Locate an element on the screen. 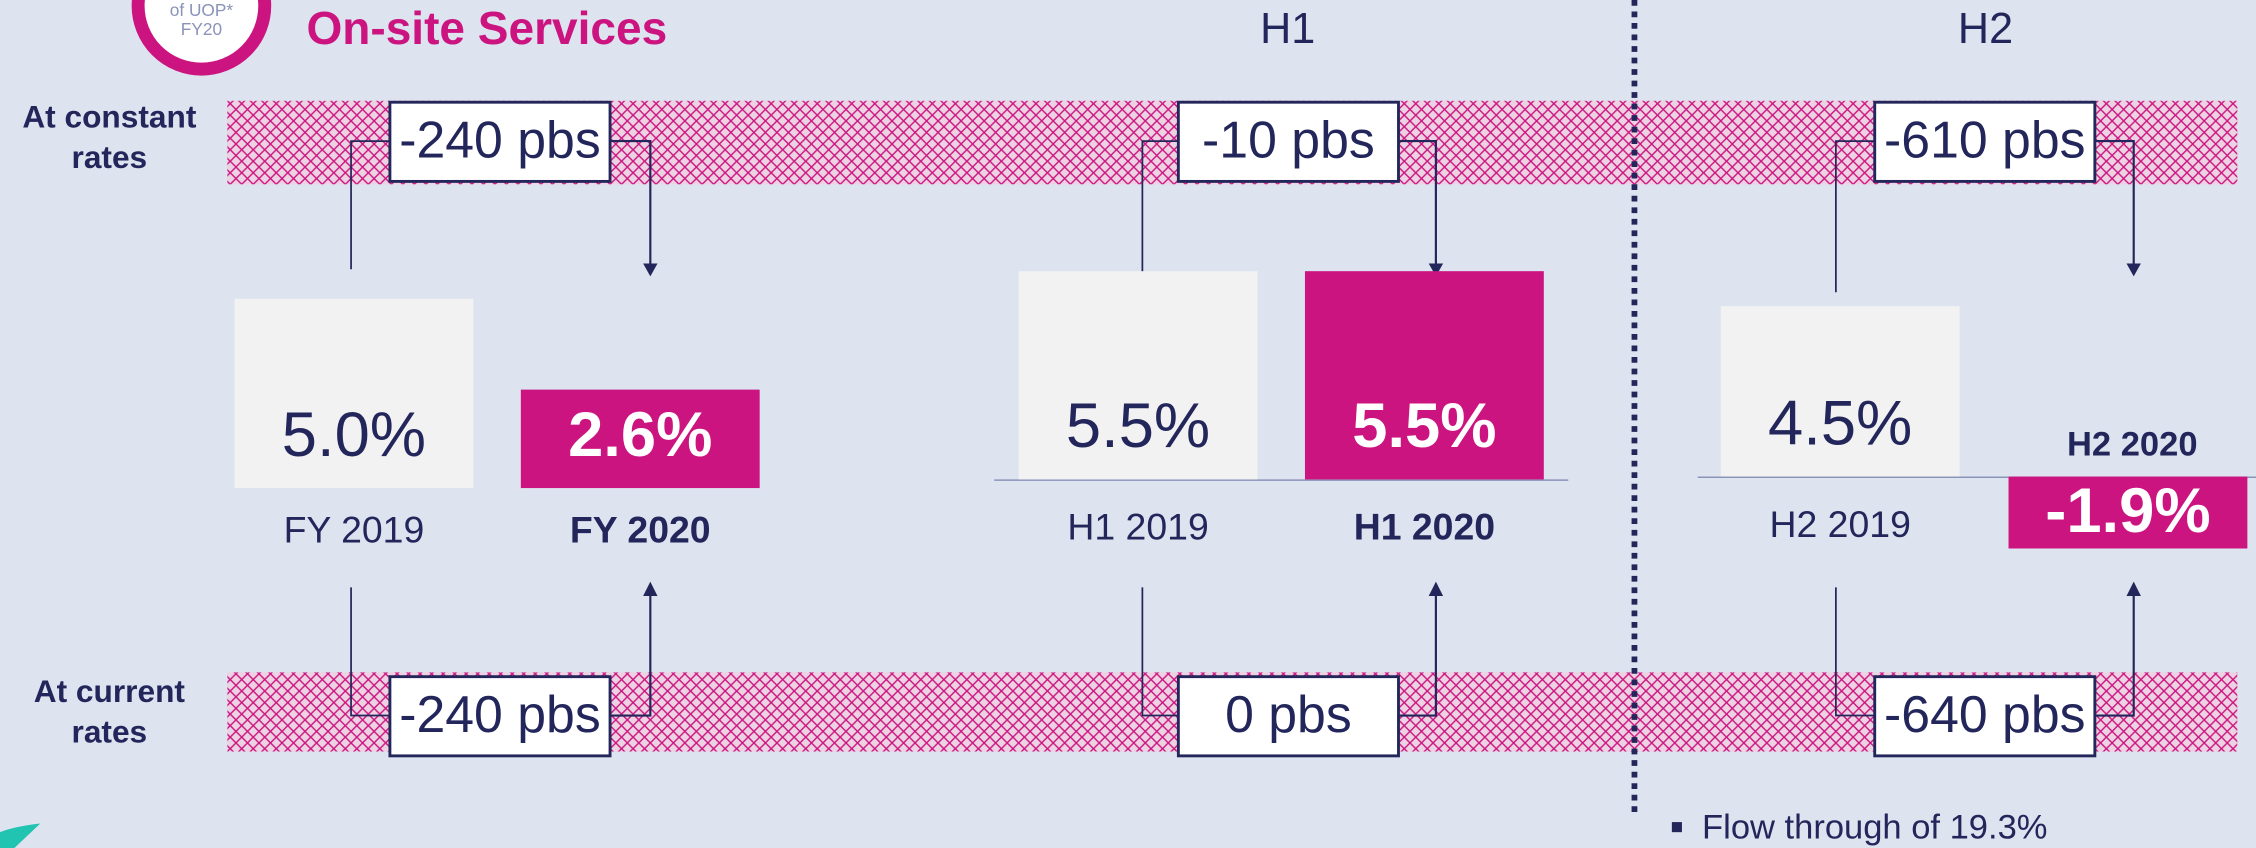 This screenshot has width=2256, height=848. bar-label: H1 2019 is located at coordinates (1137, 527).